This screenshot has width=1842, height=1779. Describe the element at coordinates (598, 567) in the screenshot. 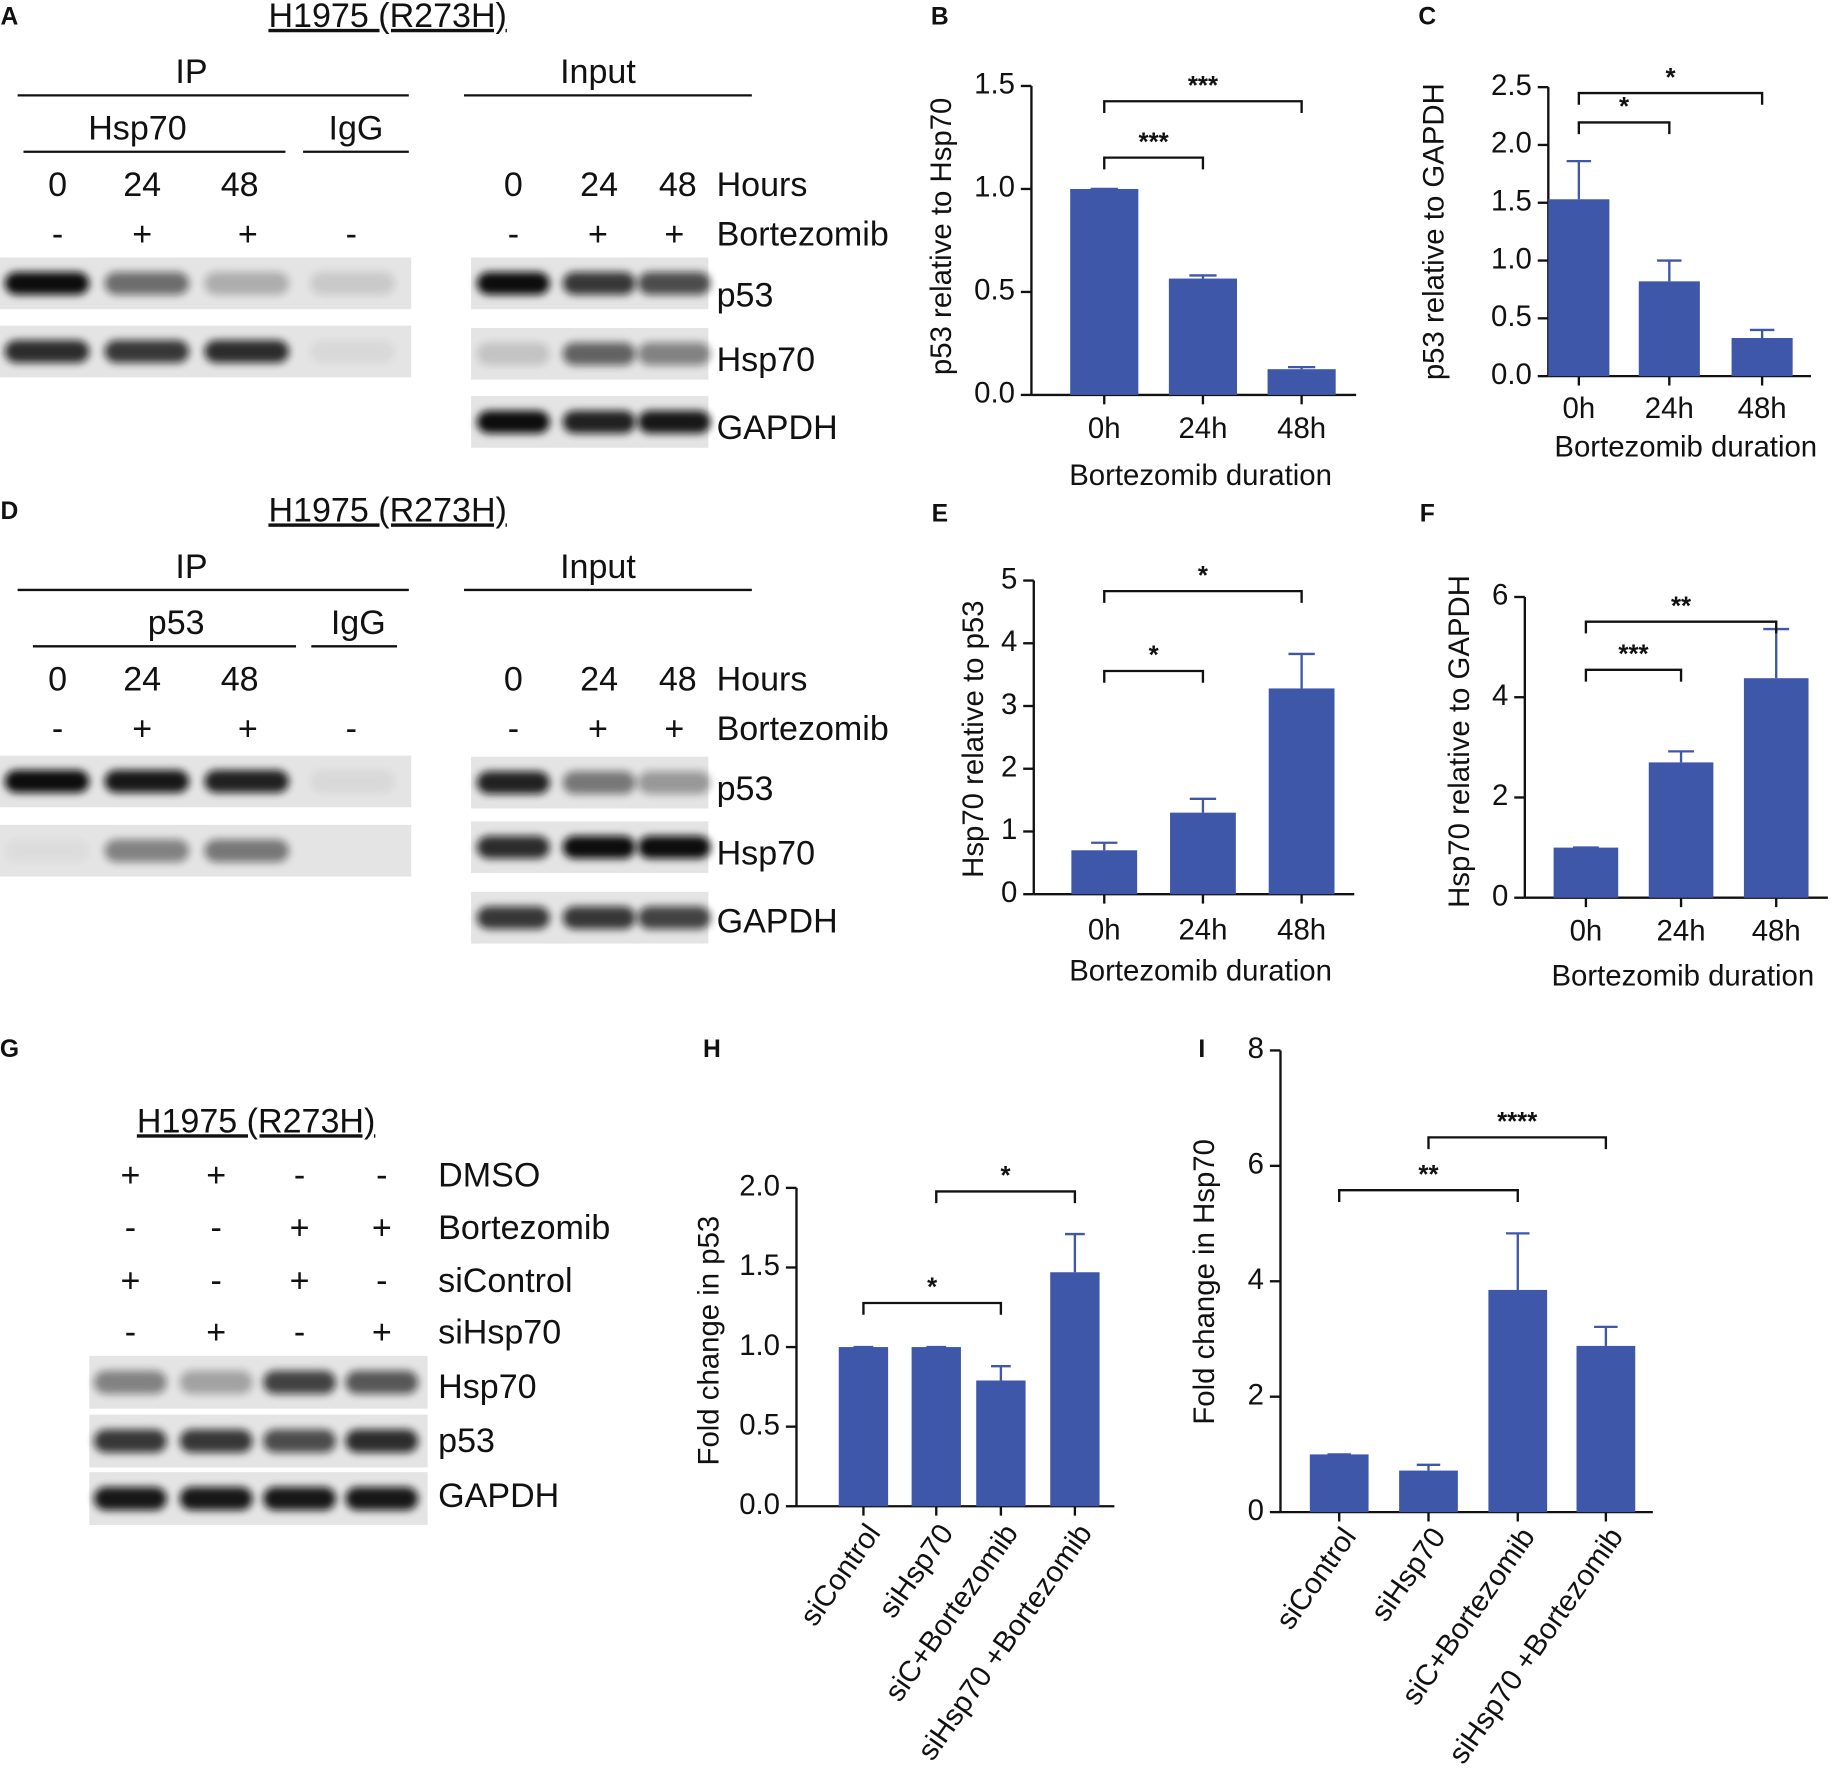

I see `input-label: Input` at that location.